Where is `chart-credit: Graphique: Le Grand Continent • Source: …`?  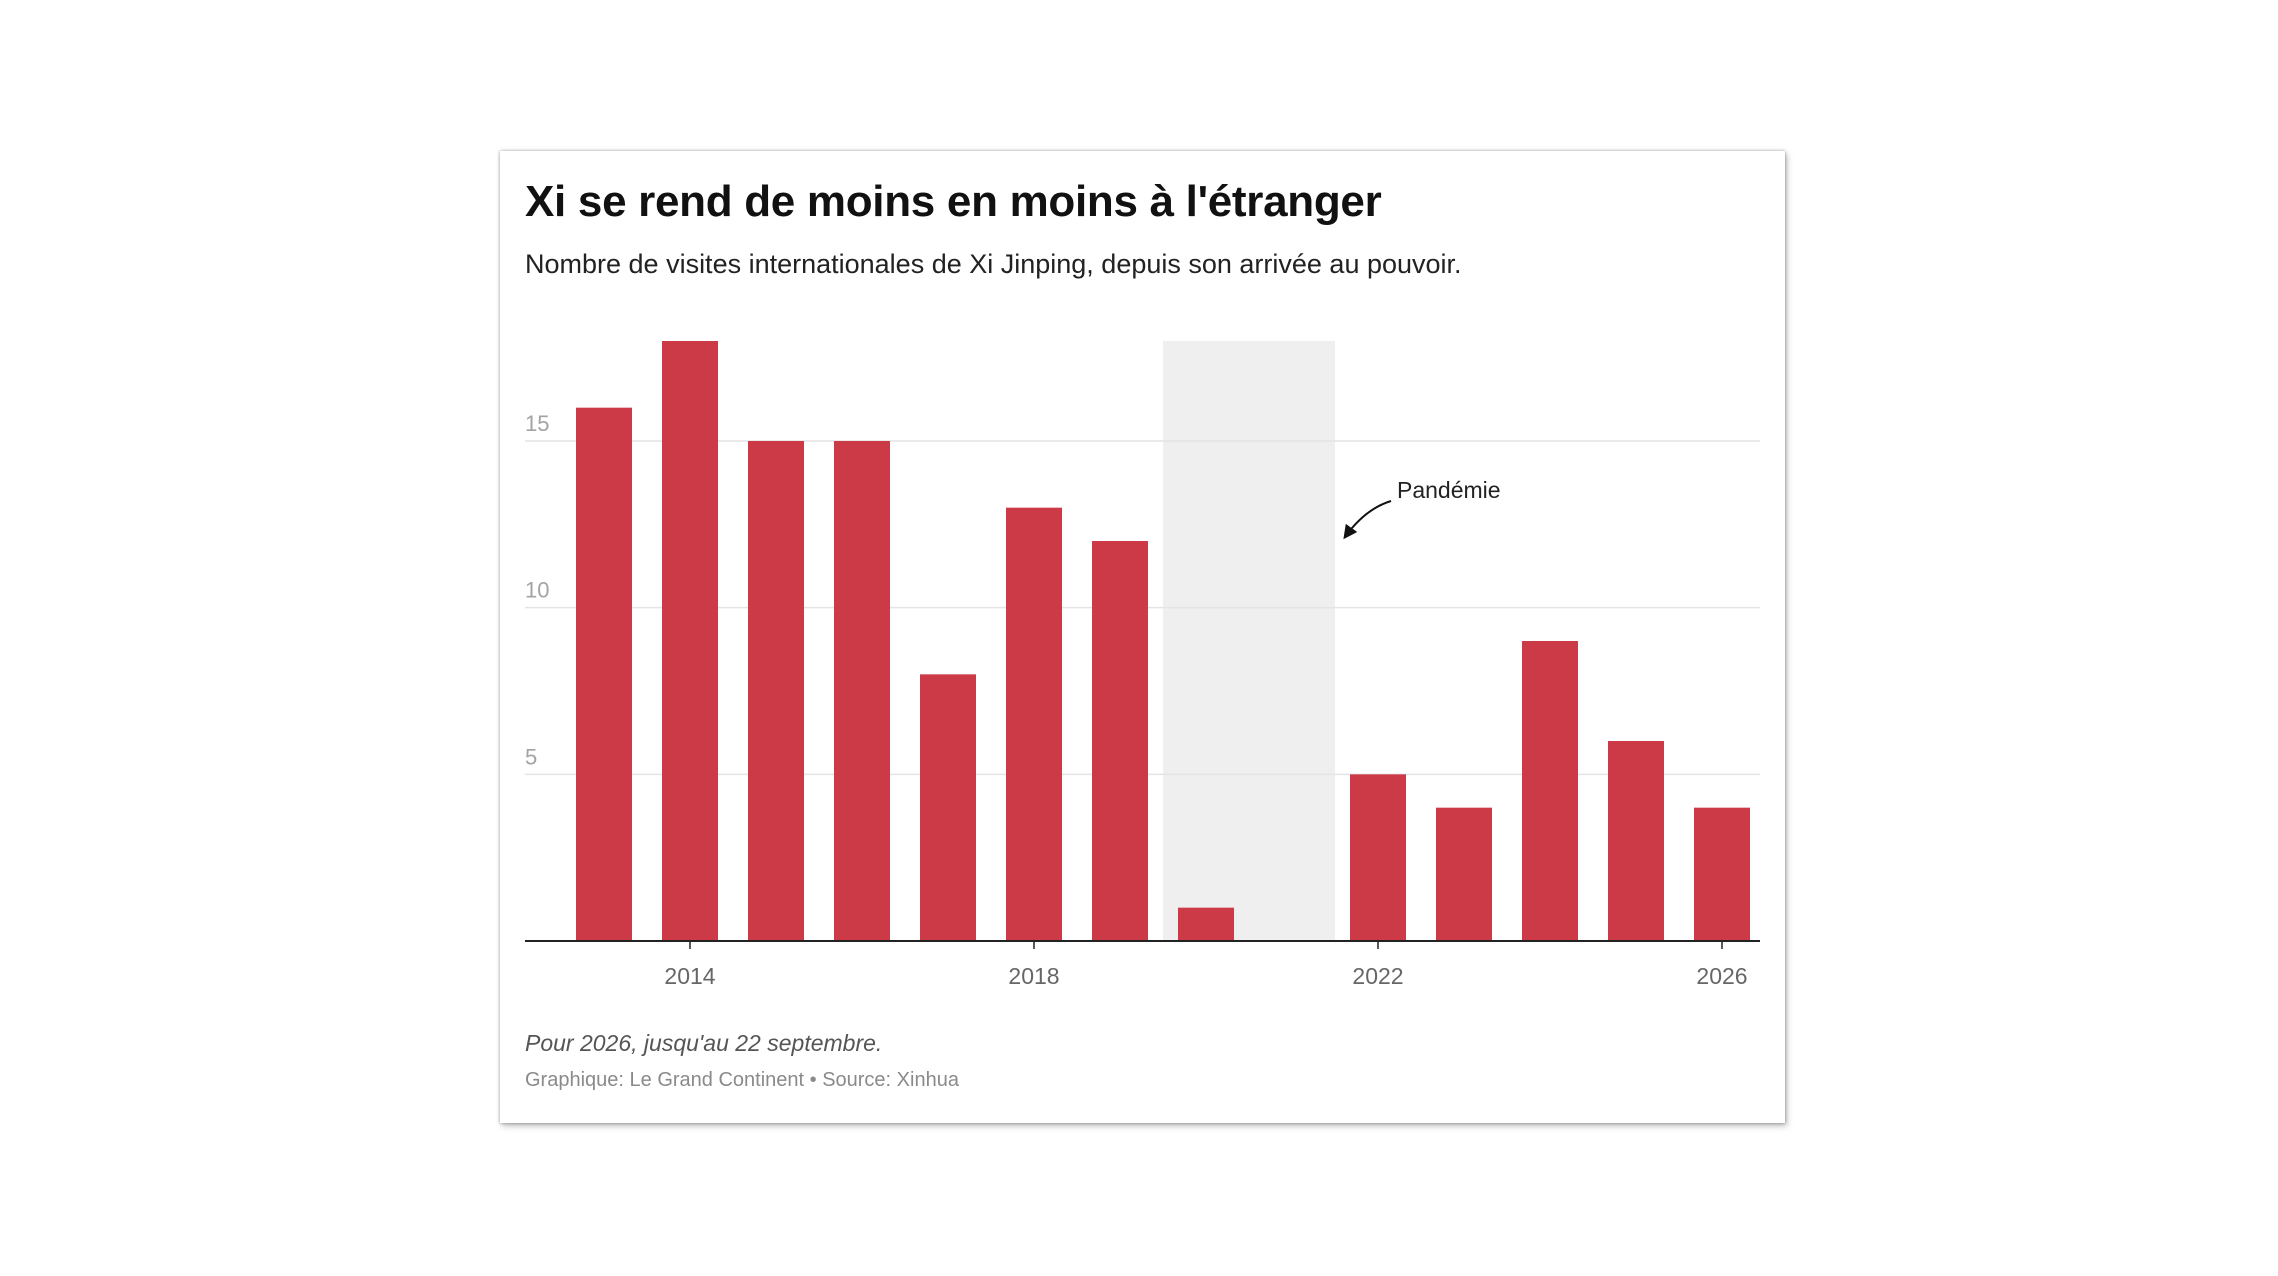
chart-credit: Graphique: Le Grand Continent • Source: … is located at coordinates (742, 1080).